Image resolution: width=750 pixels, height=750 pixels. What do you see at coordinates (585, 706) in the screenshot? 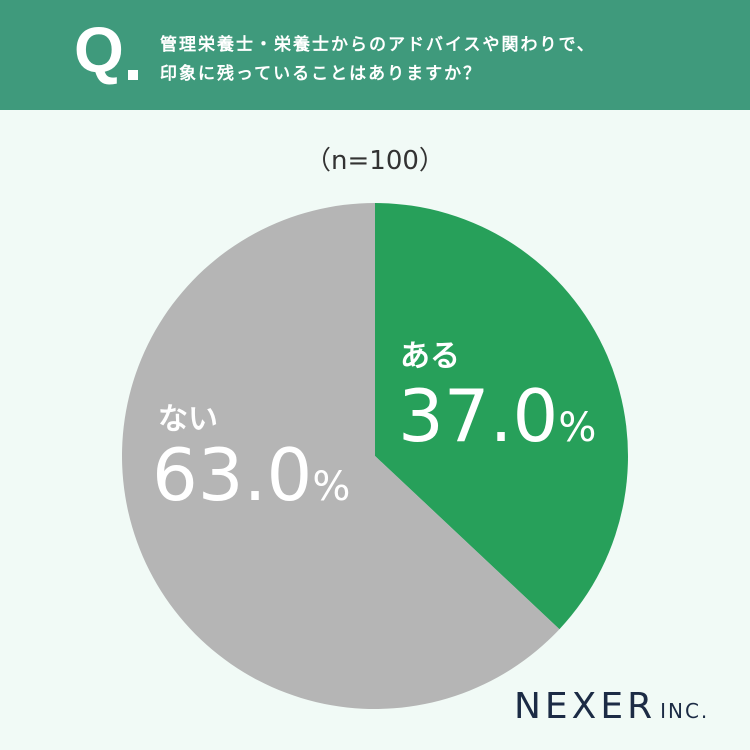
I see `logo-main: NEXER` at bounding box center [585, 706].